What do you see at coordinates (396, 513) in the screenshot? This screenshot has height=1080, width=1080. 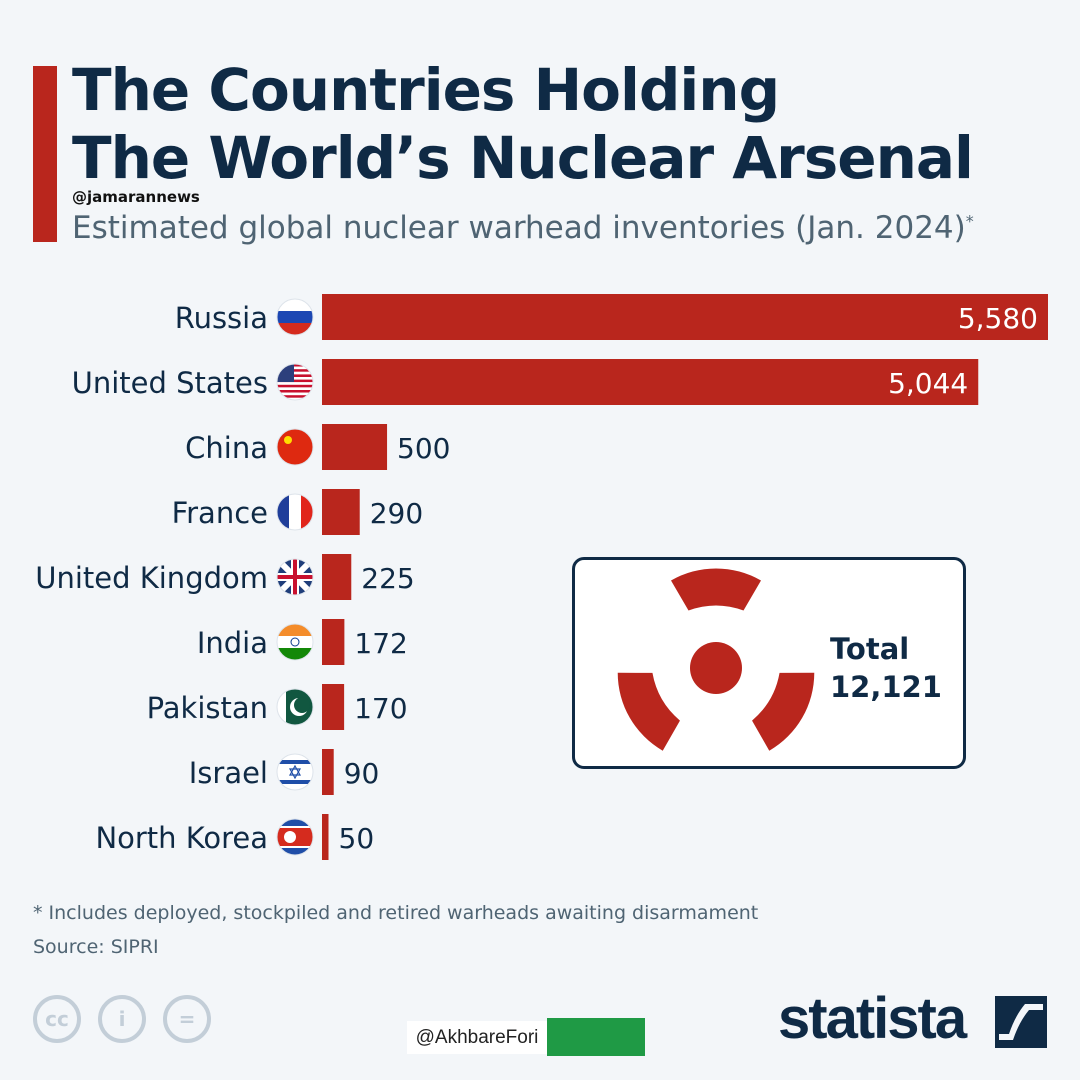 I see `value-label: 290` at bounding box center [396, 513].